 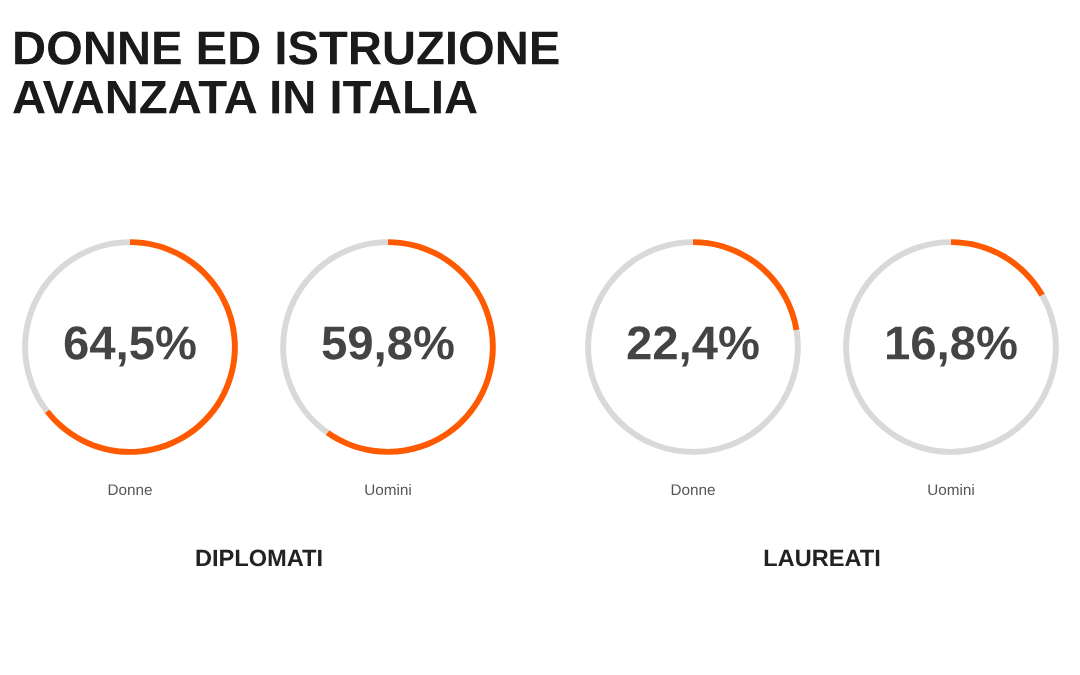 I want to click on data-label: 16,8%, so click(x=952, y=346).